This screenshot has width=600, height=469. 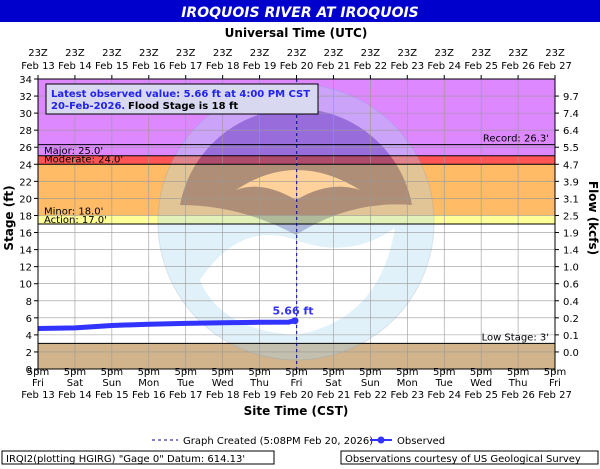 I want to click on footer-right-box, so click(x=469, y=457).